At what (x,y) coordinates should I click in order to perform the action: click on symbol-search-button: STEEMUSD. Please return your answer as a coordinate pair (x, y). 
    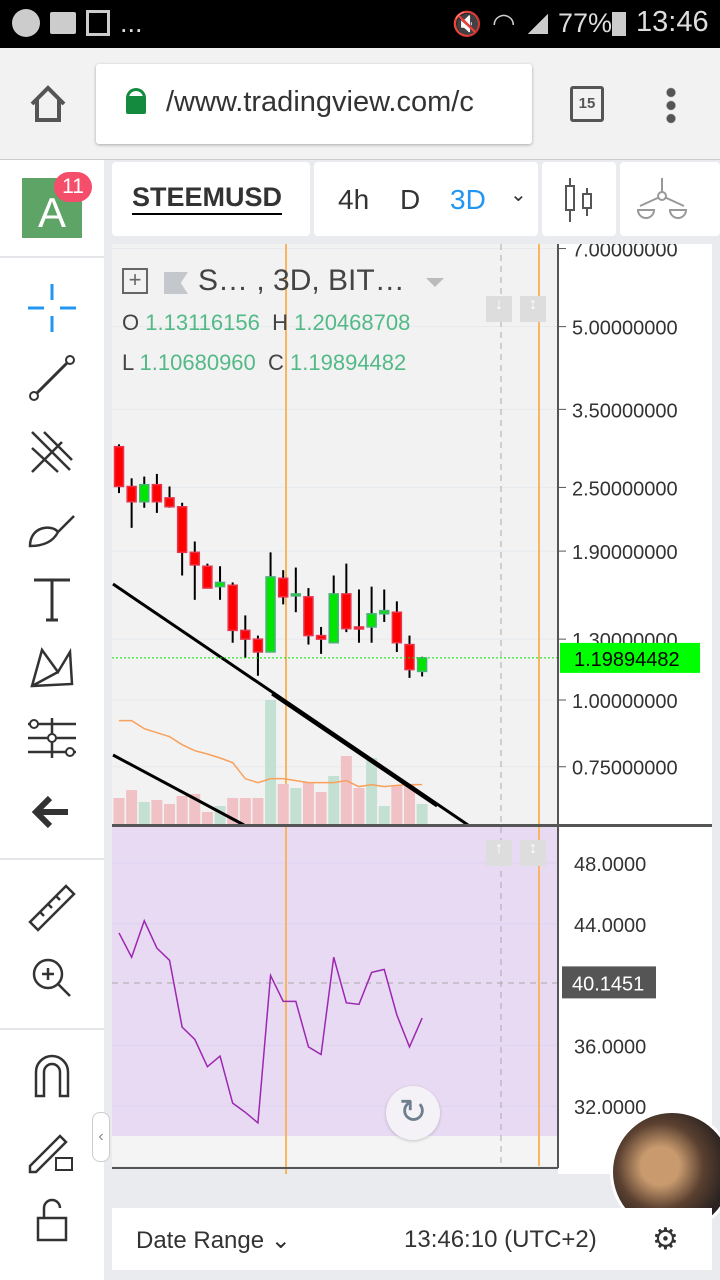
    Looking at the image, I should click on (211, 199).